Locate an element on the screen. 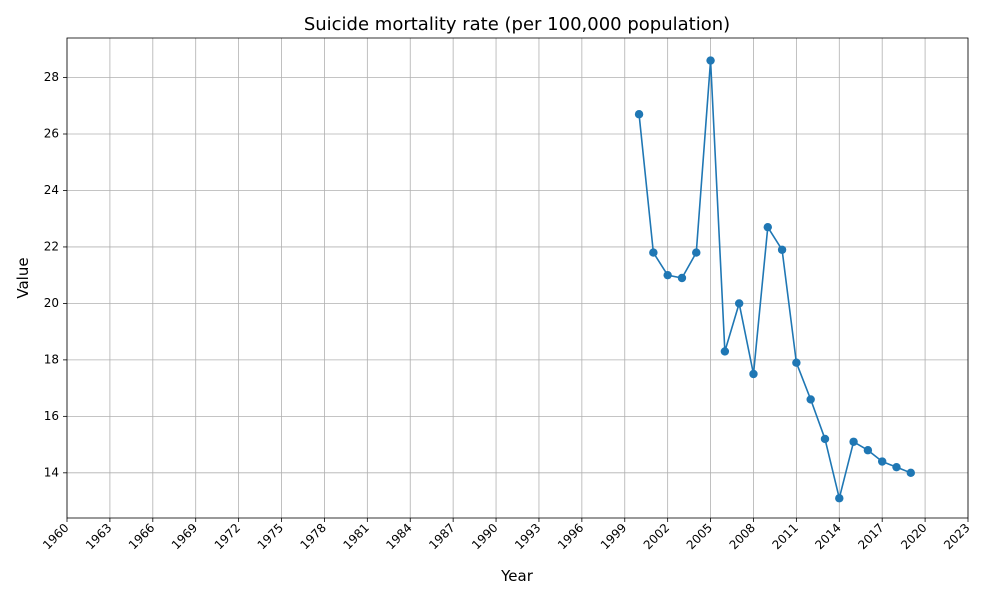 The image size is (1000, 600). y-tick-label: 28 is located at coordinates (51, 77).